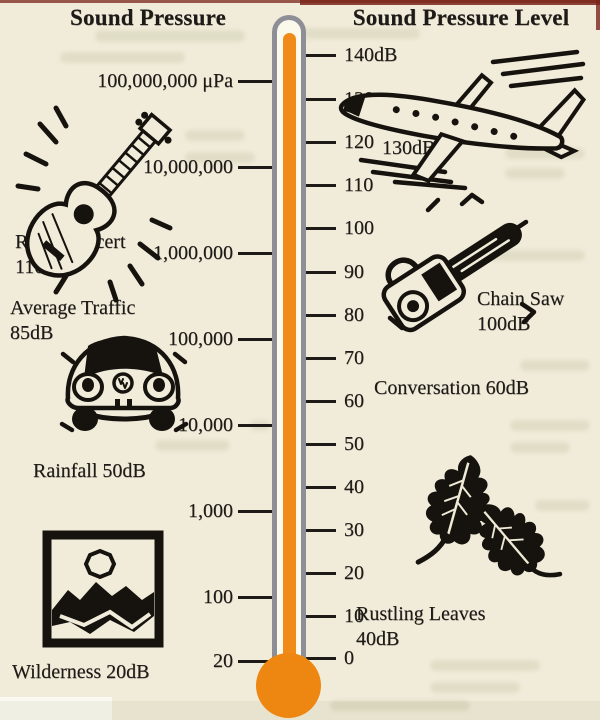 The height and width of the screenshot is (720, 600). What do you see at coordinates (124, 384) in the screenshot?
I see `car-icon` at bounding box center [124, 384].